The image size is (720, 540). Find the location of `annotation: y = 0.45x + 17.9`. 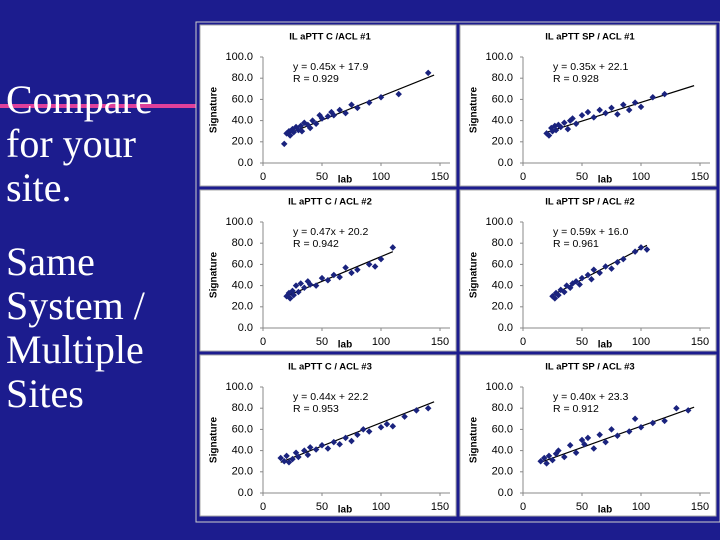

annotation: y = 0.45x + 17.9 is located at coordinates (330, 67).